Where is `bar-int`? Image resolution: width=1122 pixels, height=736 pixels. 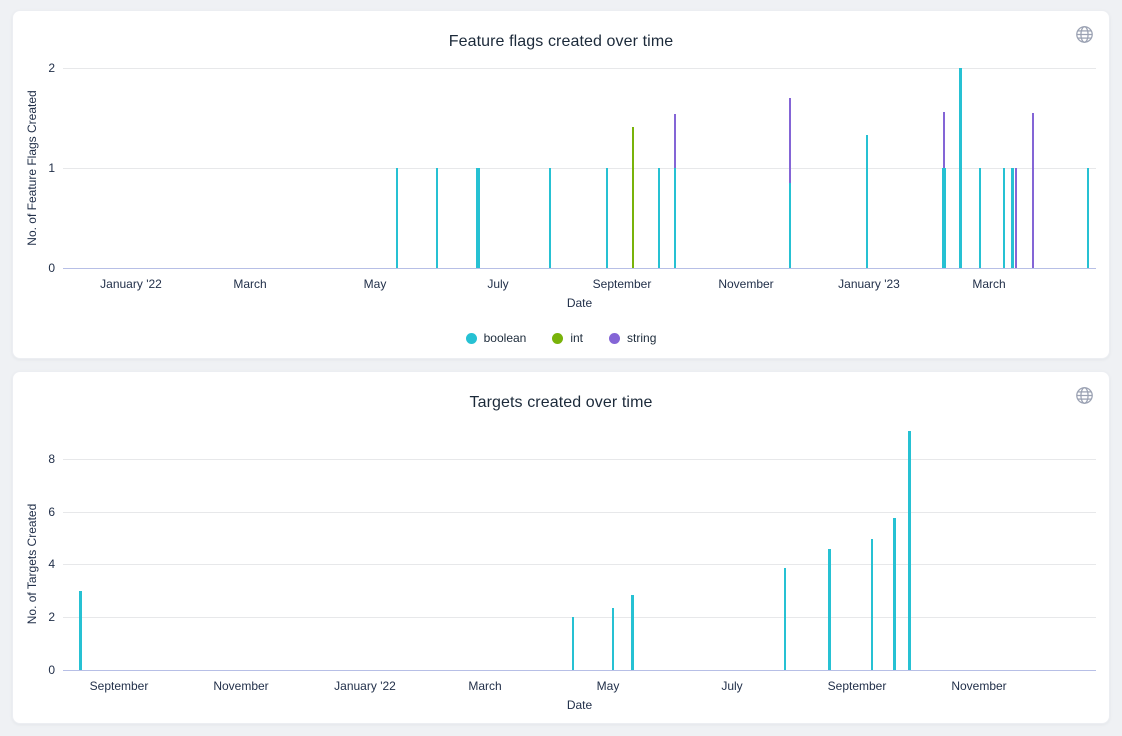 bar-int is located at coordinates (633, 197).